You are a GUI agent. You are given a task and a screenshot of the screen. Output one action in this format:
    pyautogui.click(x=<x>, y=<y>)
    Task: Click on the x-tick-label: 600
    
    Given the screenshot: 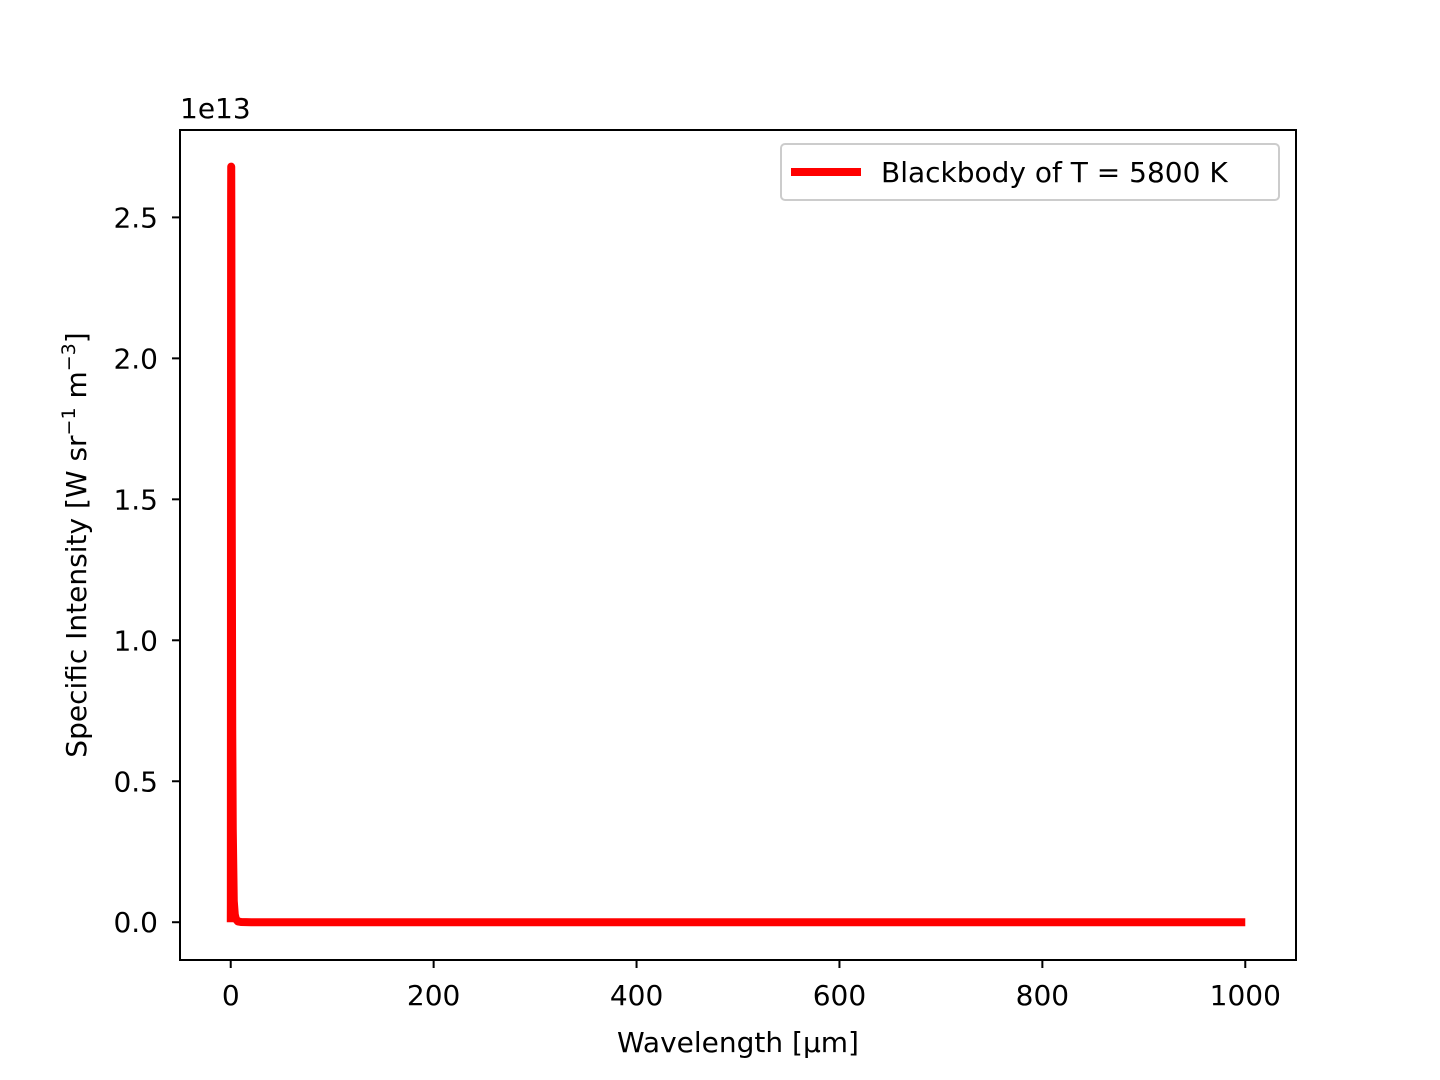 What is the action you would take?
    pyautogui.click(x=839, y=995)
    